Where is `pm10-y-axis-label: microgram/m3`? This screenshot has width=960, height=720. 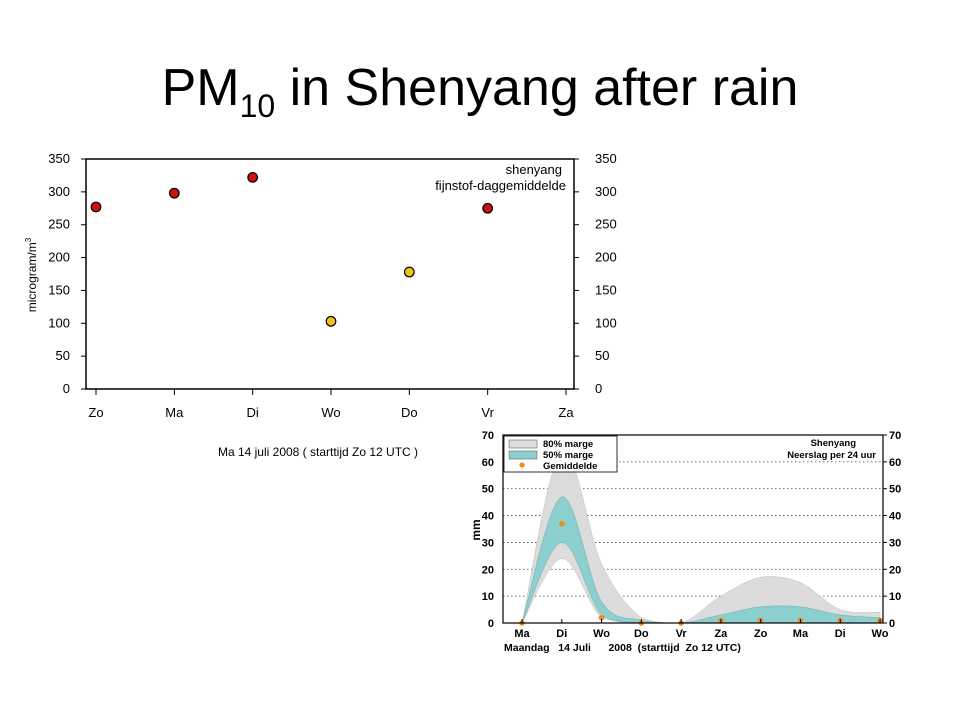 pm10-y-axis-label: microgram/m3 is located at coordinates (31, 274).